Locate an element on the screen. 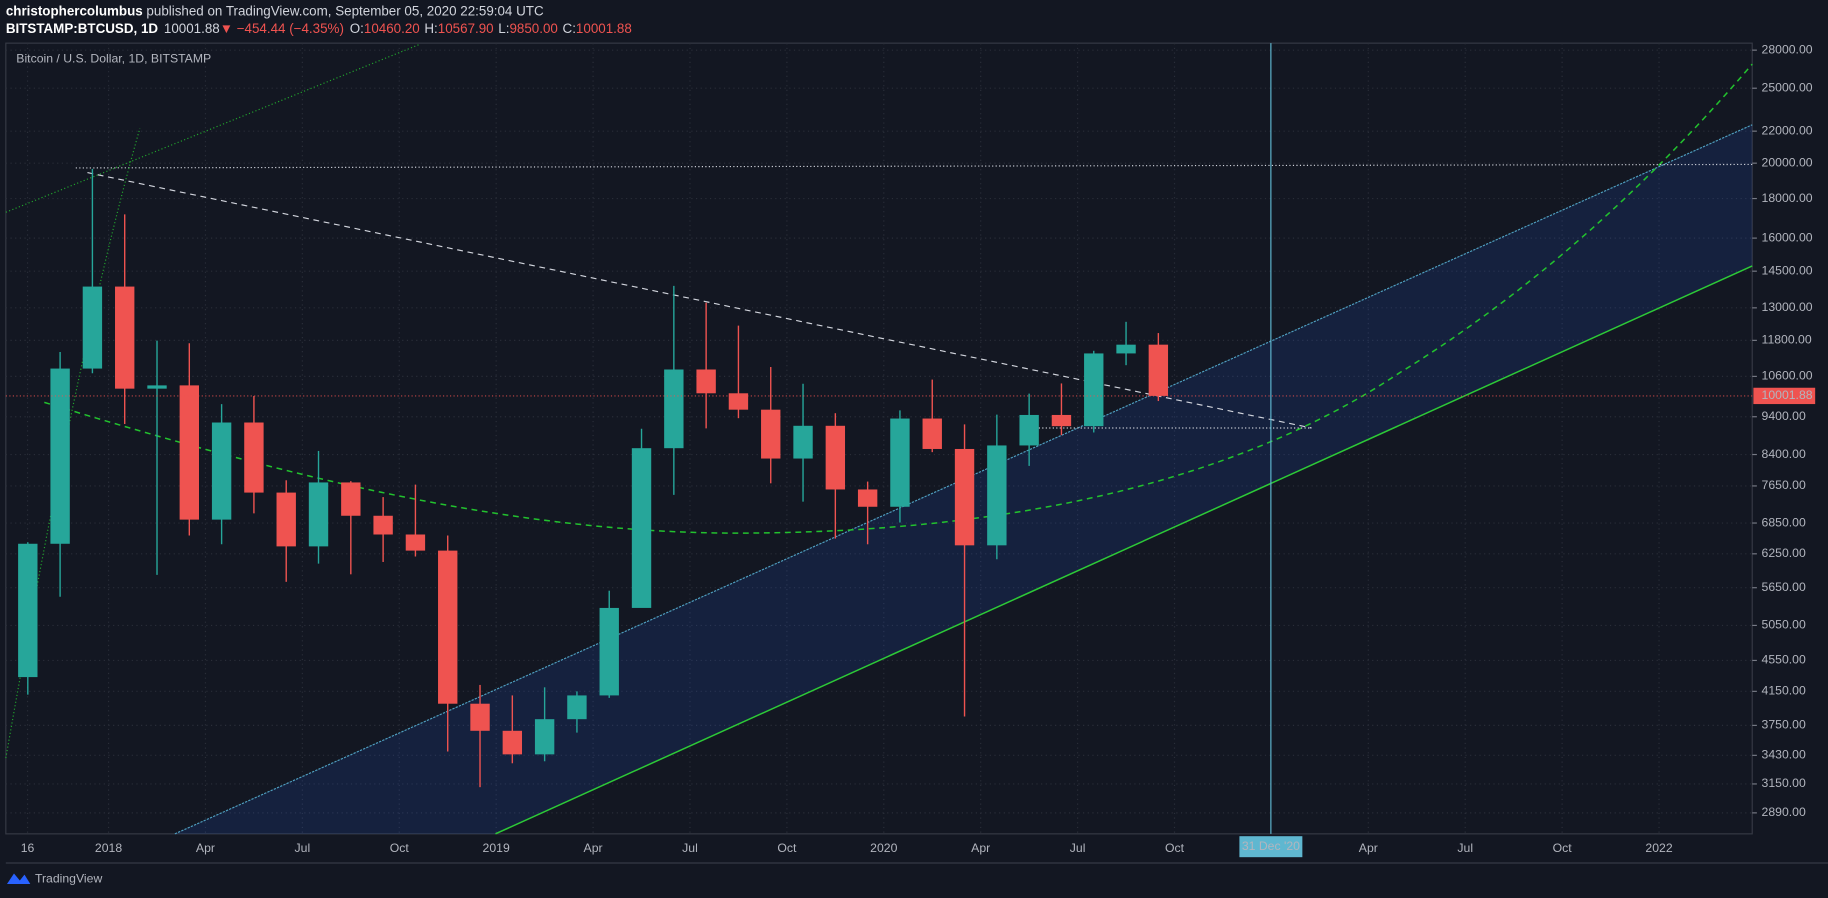  y-tick-label: 11800.00 is located at coordinates (1787, 340).